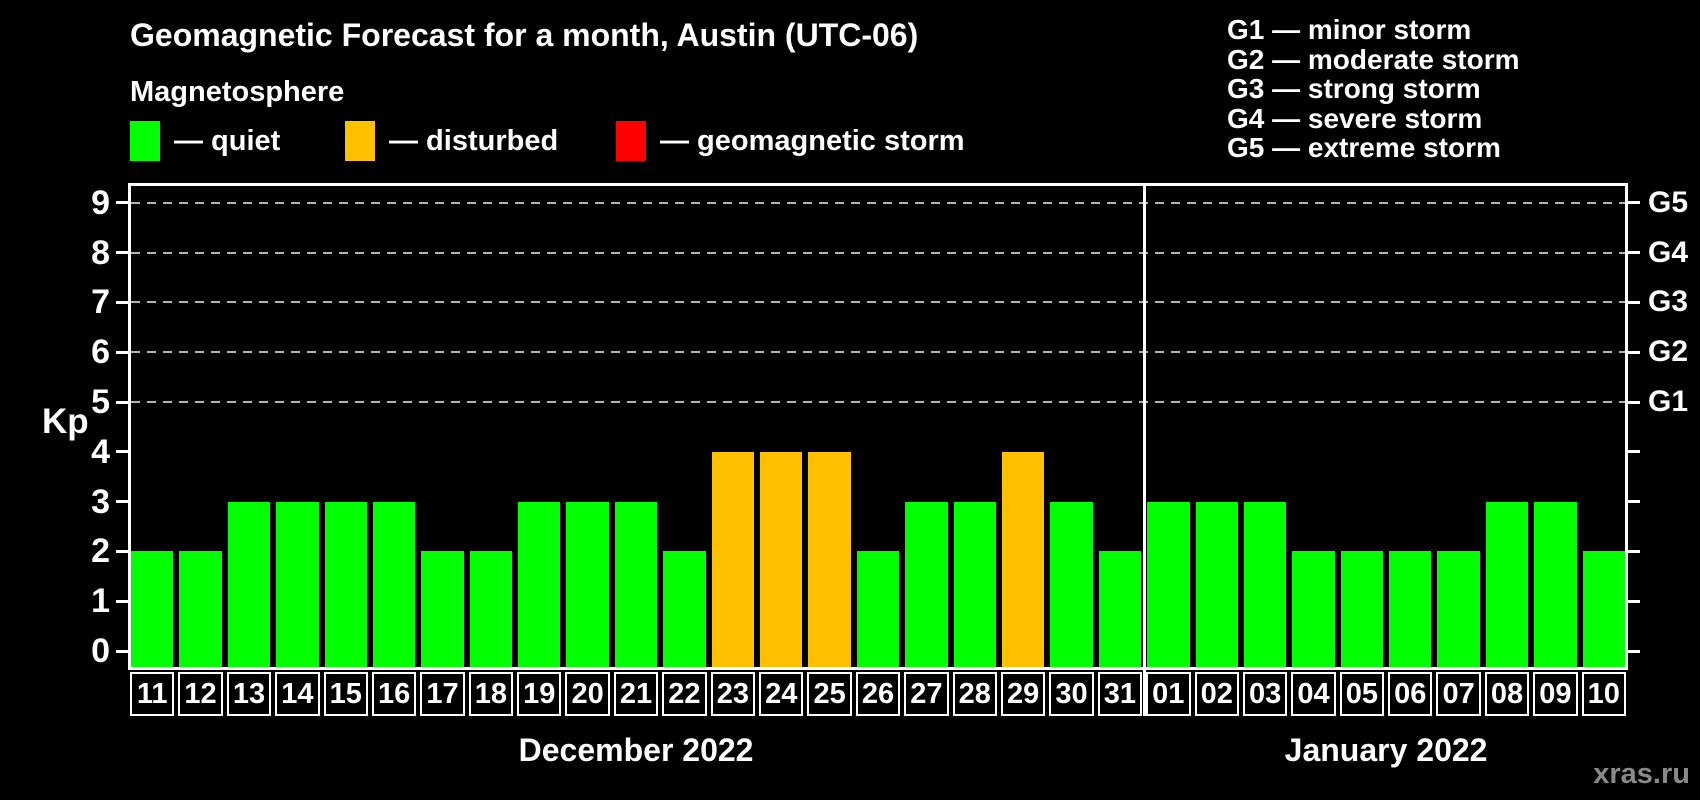  I want to click on date-box: 28, so click(974, 694).